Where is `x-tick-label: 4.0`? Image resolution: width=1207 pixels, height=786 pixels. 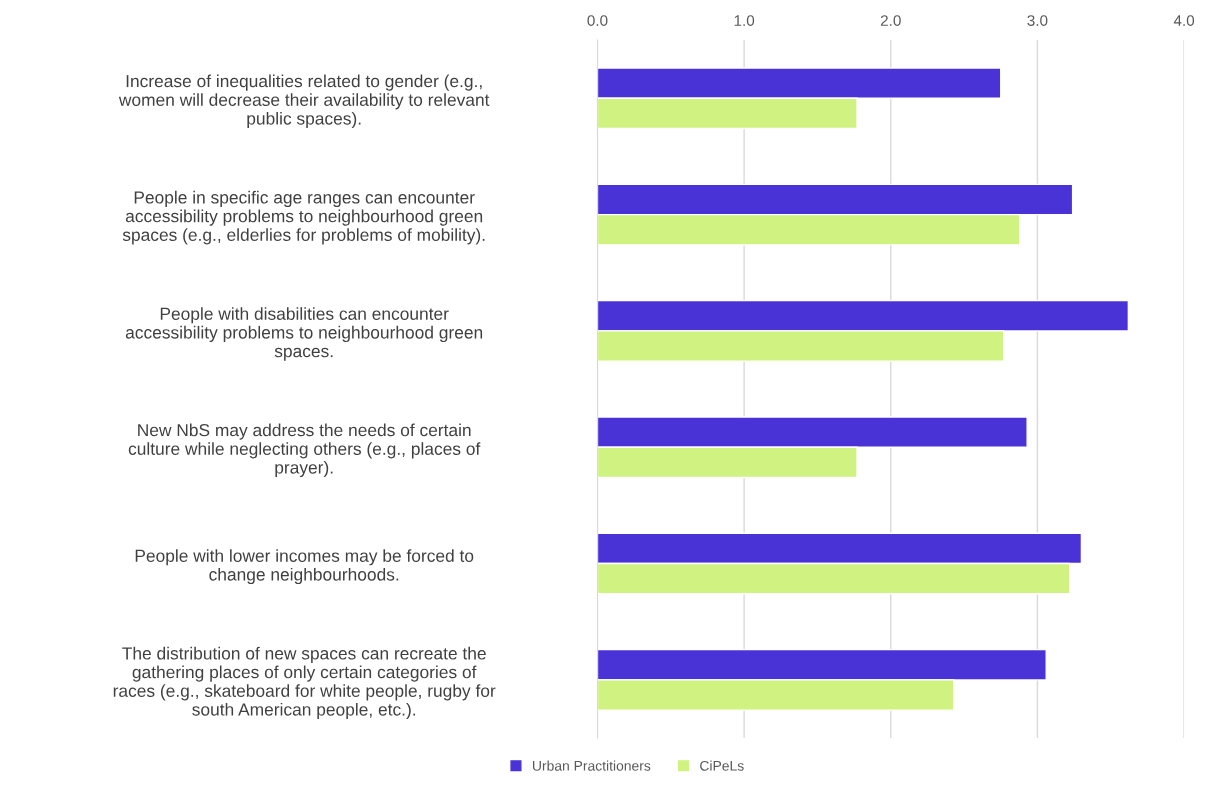 x-tick-label: 4.0 is located at coordinates (1184, 20).